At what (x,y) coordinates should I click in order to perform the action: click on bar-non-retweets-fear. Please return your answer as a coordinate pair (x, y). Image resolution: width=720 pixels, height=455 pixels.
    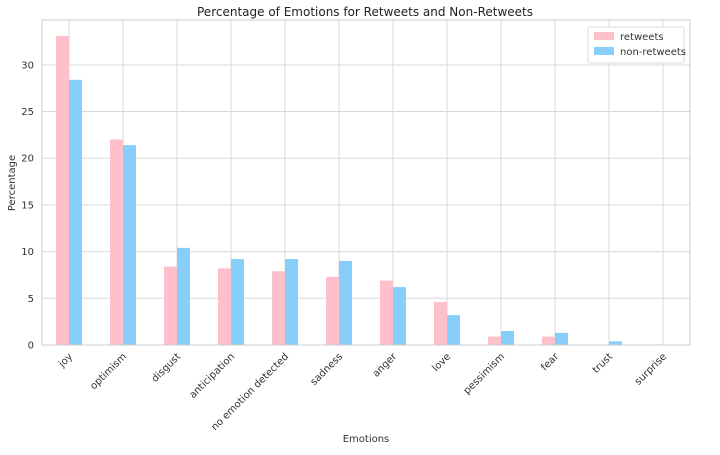
    Looking at the image, I should click on (561, 338).